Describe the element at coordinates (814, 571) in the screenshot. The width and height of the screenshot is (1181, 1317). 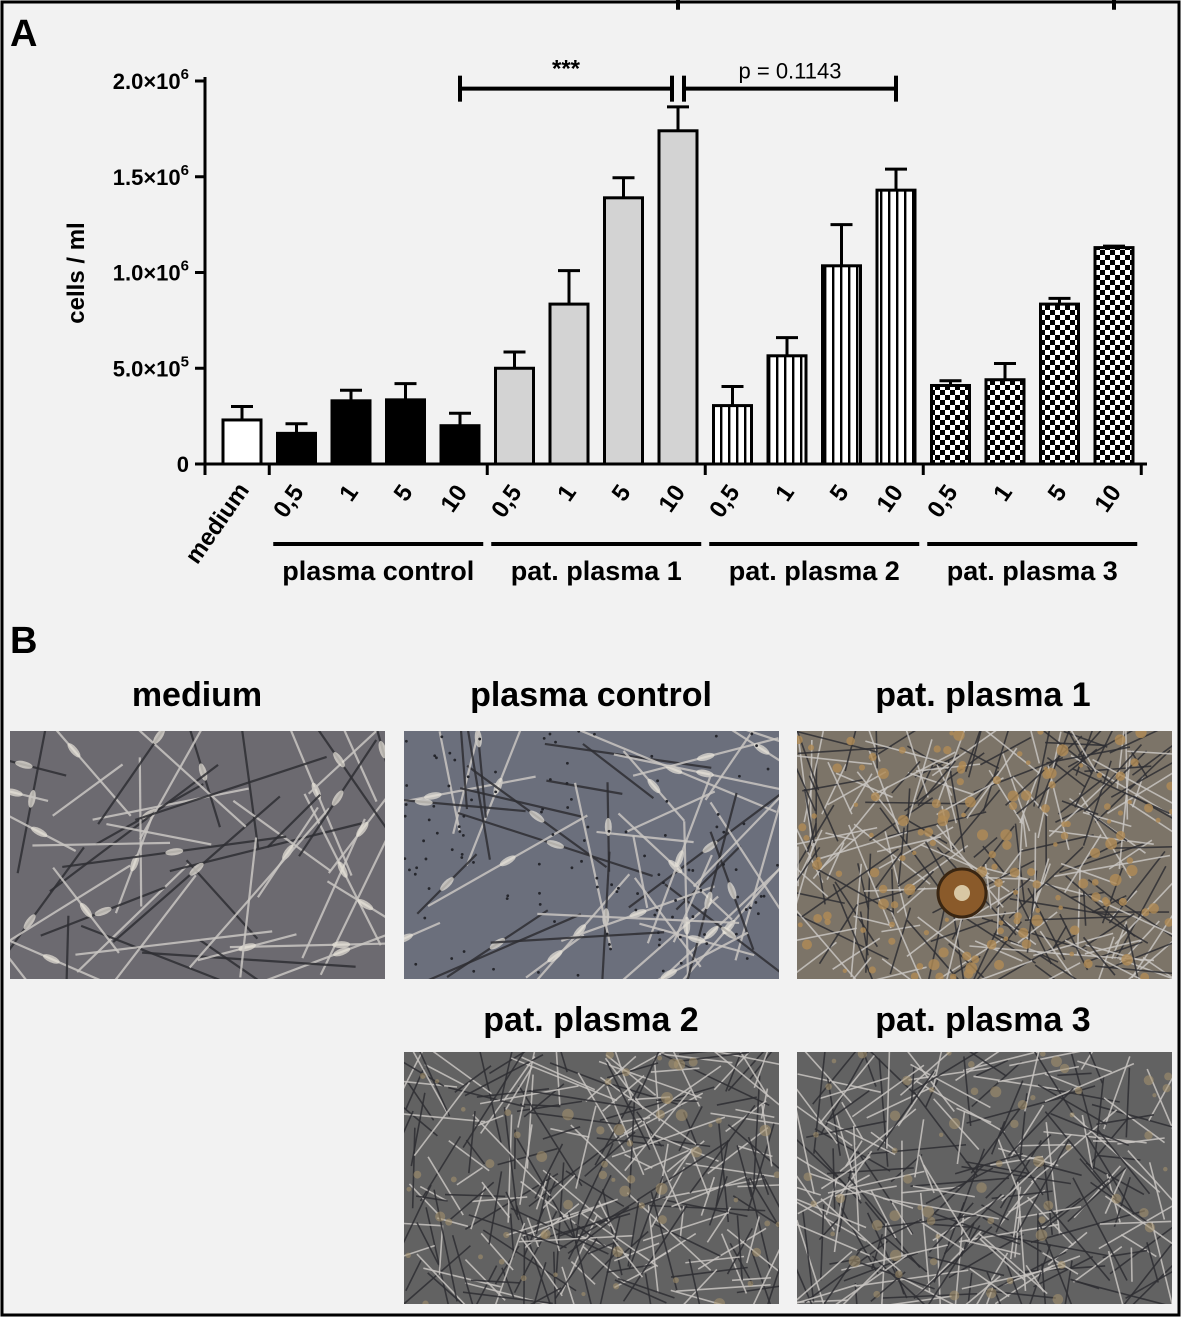
I see `group-label: pat. plasma 2` at that location.